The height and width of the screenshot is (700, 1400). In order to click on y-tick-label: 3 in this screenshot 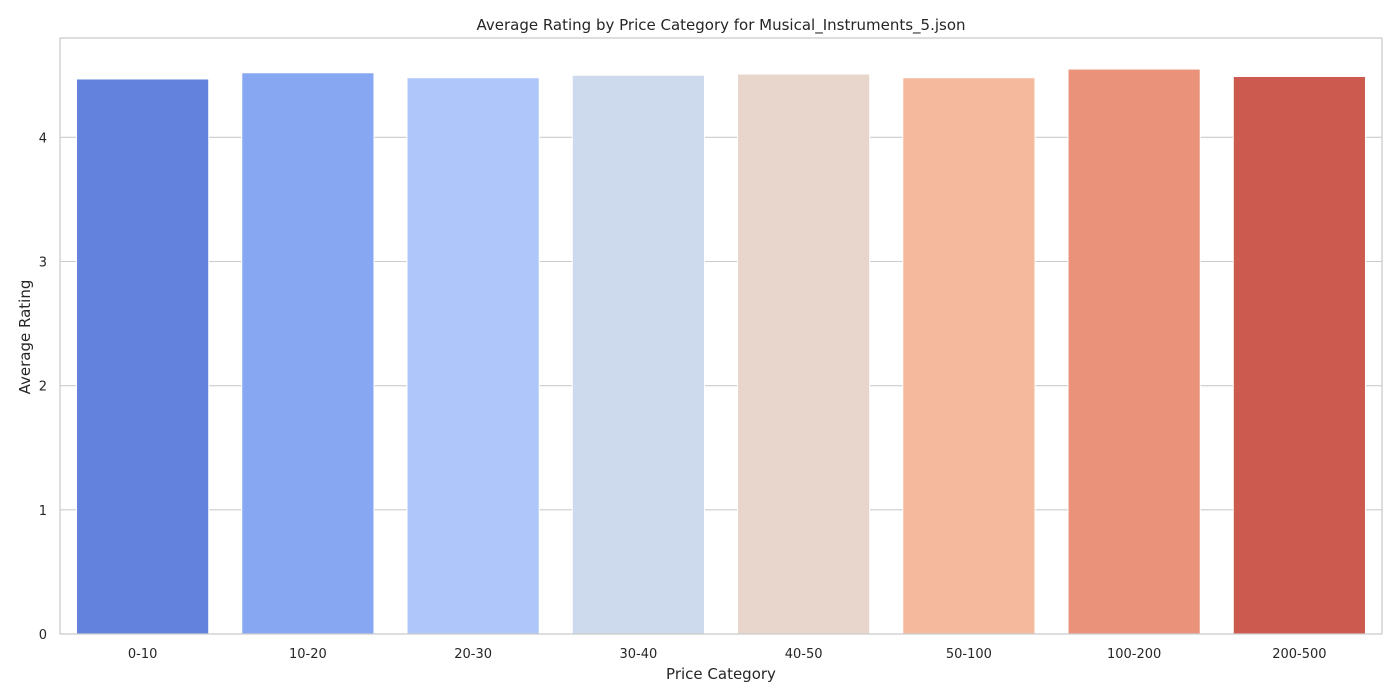, I will do `click(43, 263)`.